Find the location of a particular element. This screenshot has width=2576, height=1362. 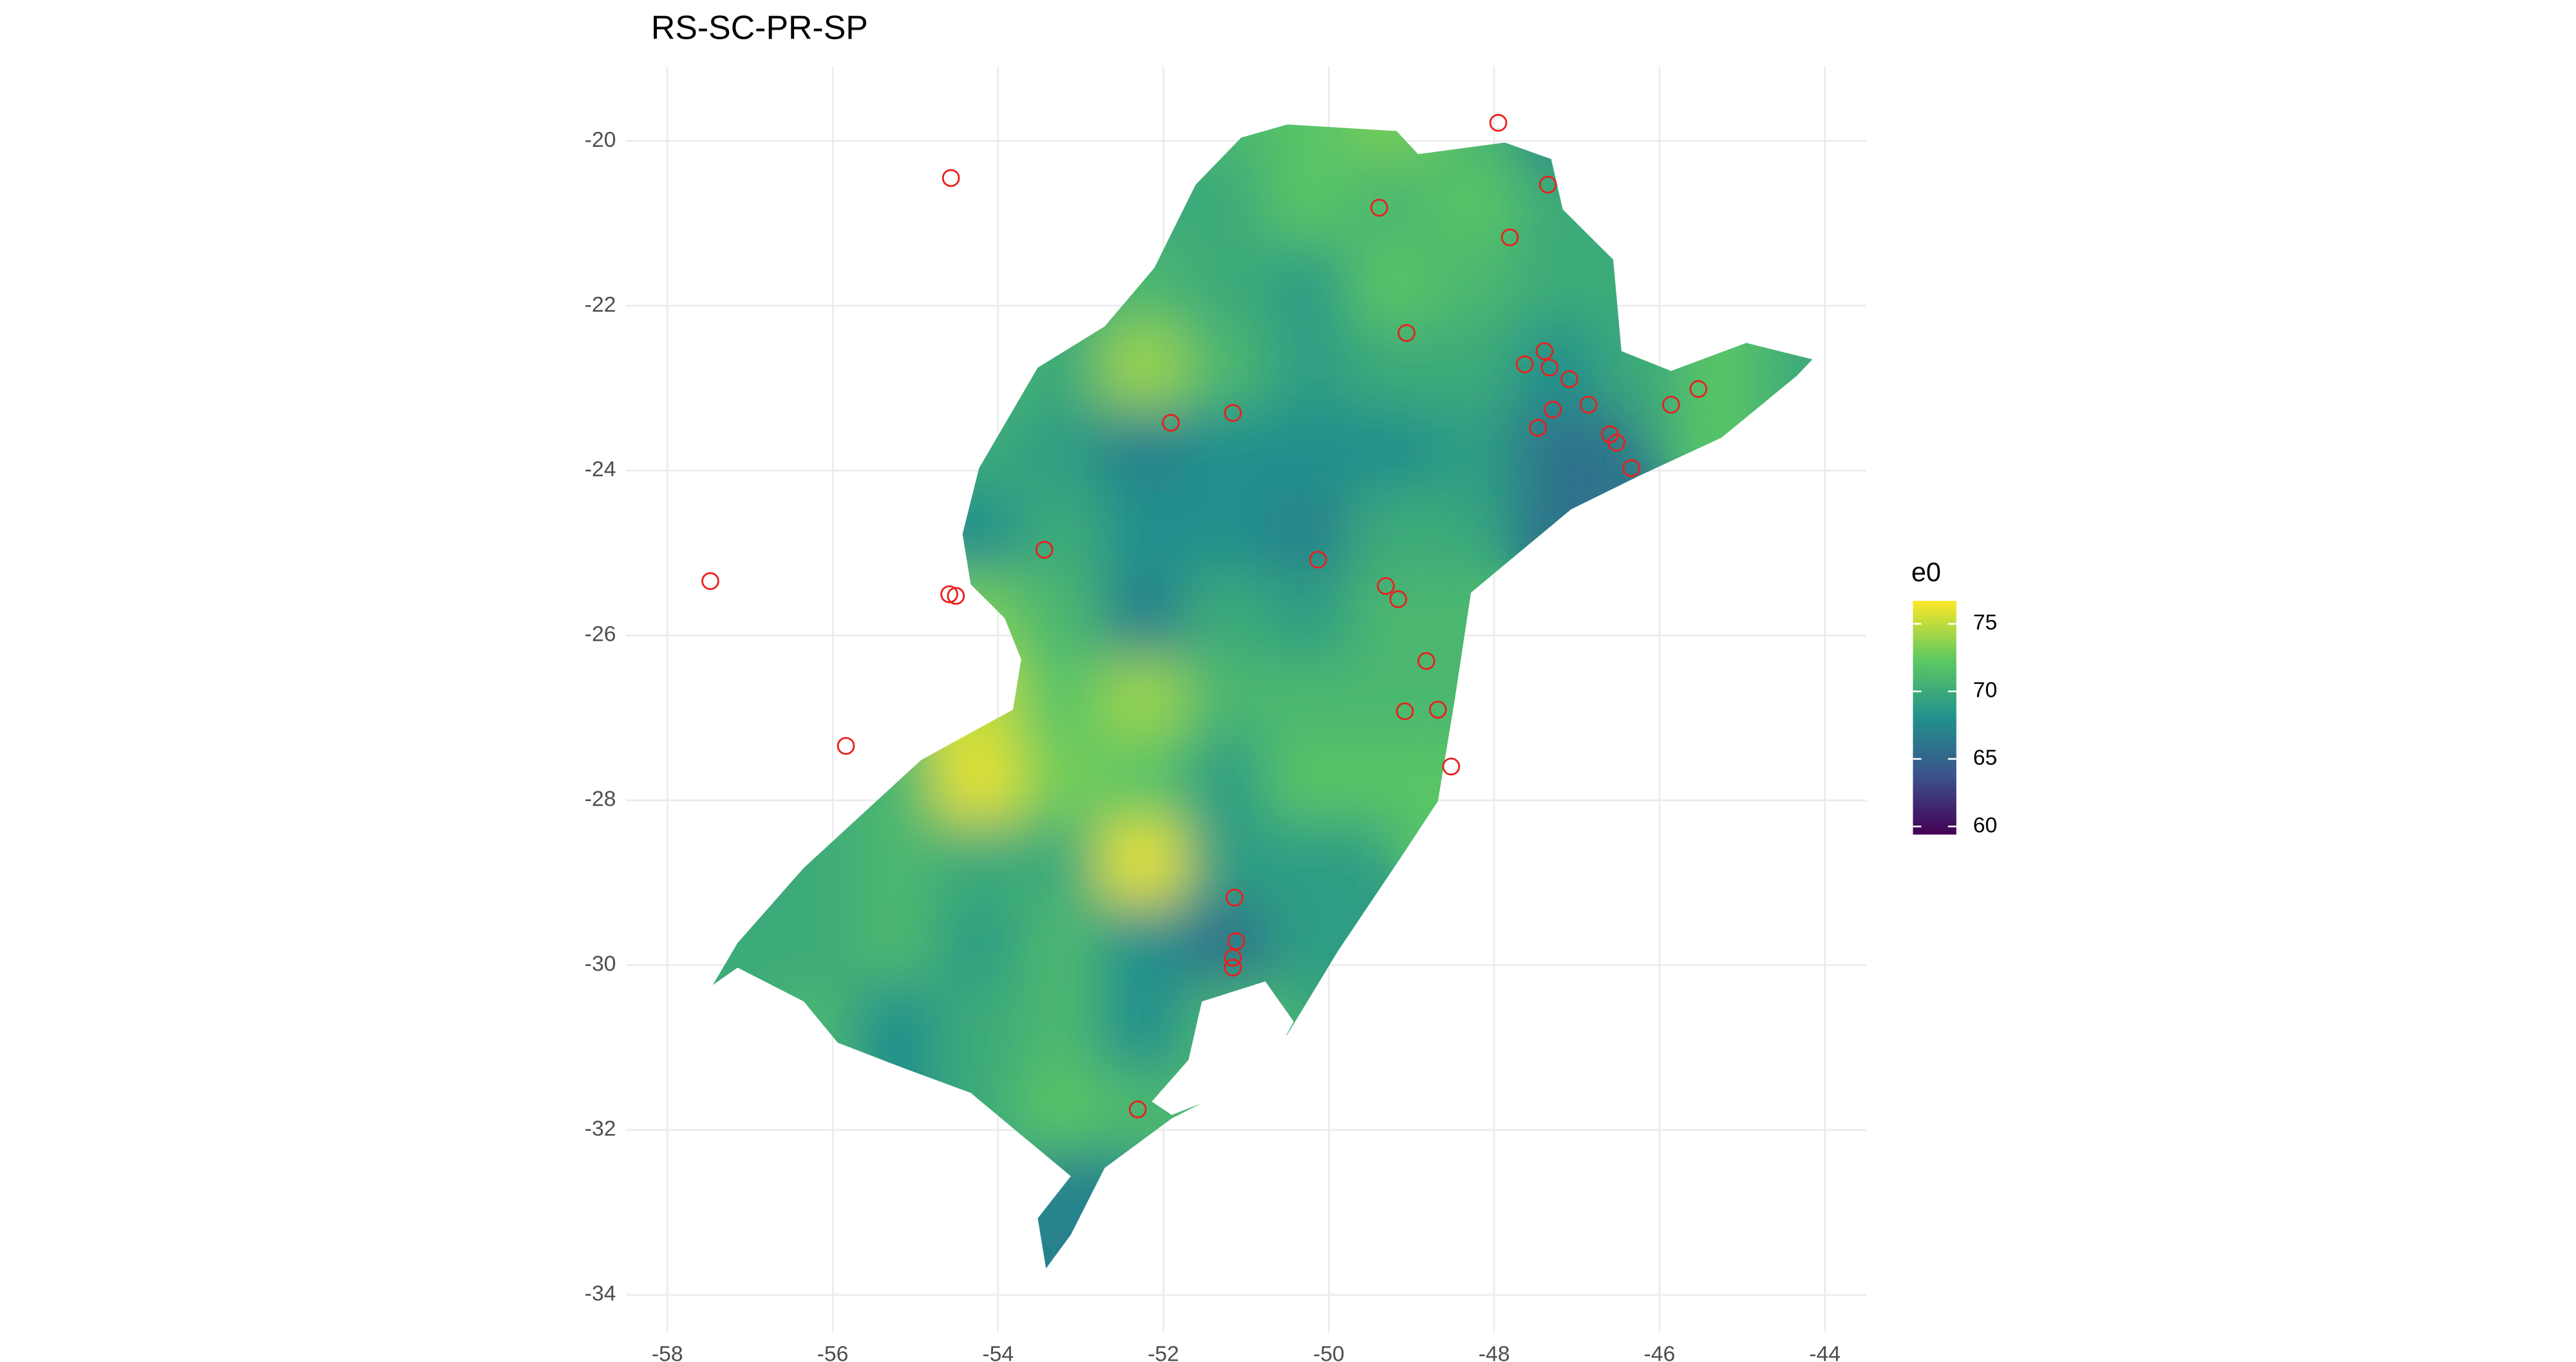

x-tick-label: -56 is located at coordinates (833, 1352).